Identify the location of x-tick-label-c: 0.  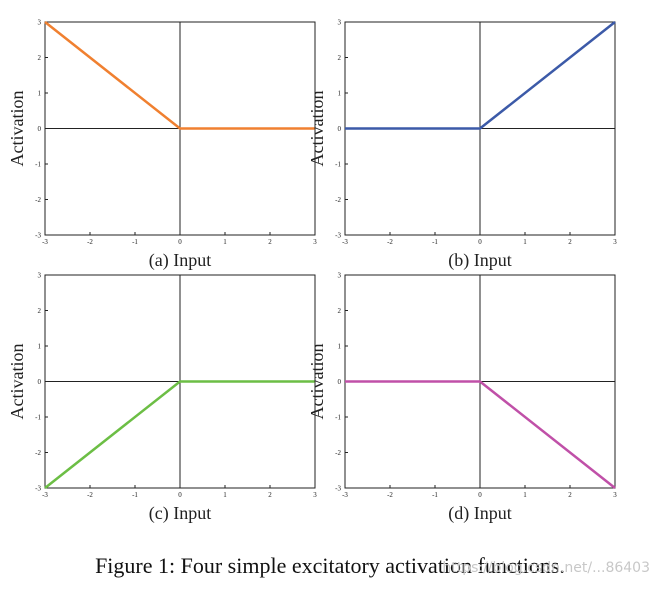
(180, 495).